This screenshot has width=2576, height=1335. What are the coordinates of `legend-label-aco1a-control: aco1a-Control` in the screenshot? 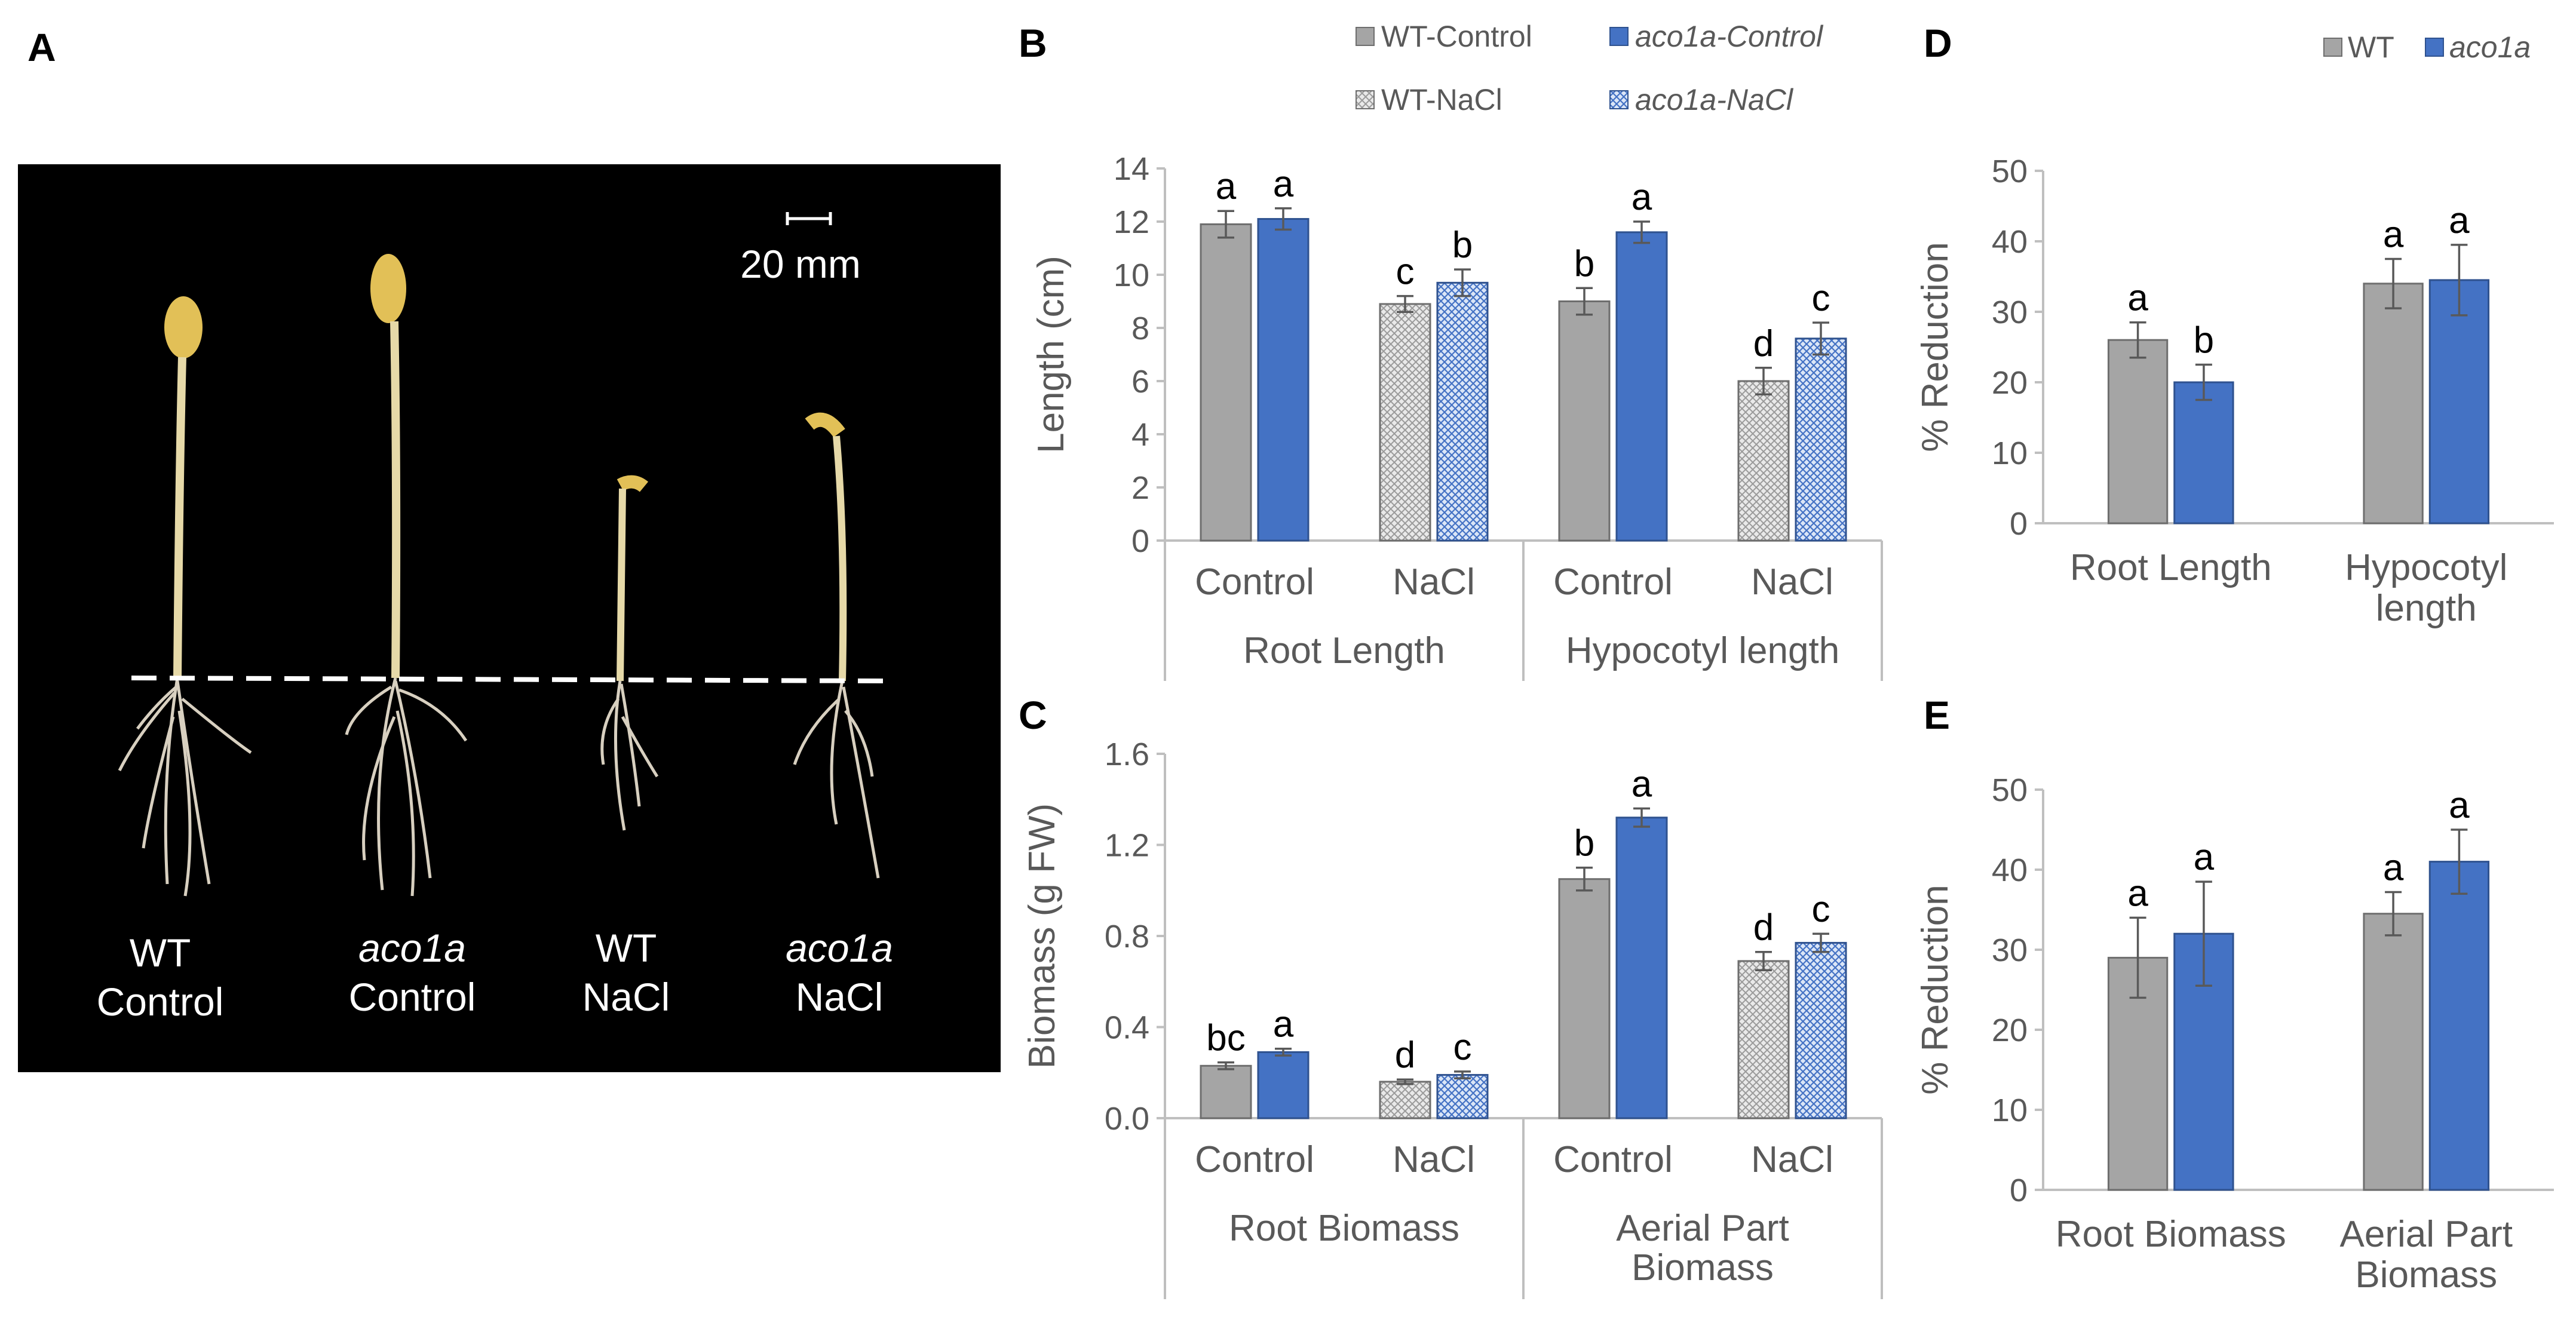 It's located at (1729, 36).